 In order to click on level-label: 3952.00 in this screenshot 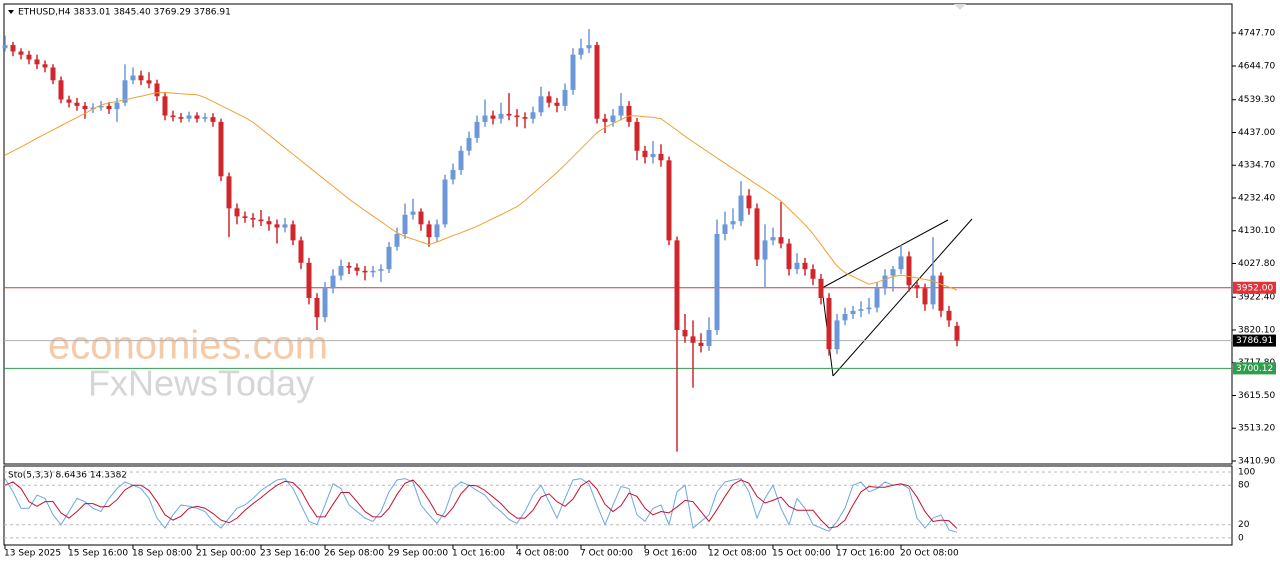, I will do `click(1254, 288)`.